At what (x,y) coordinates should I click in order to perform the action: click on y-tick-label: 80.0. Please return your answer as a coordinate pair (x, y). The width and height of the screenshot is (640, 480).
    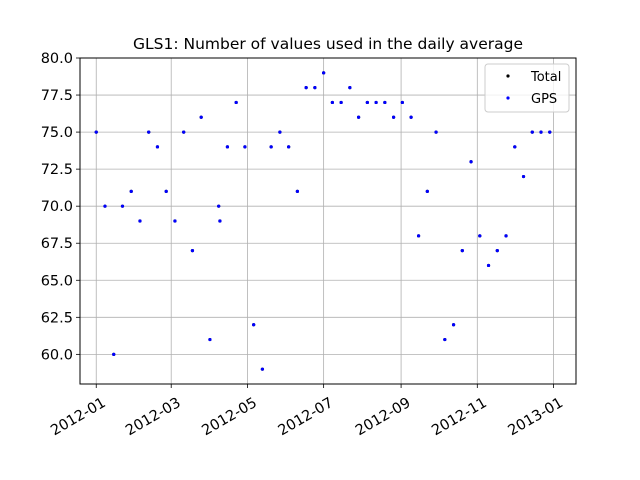
    Looking at the image, I should click on (57, 59).